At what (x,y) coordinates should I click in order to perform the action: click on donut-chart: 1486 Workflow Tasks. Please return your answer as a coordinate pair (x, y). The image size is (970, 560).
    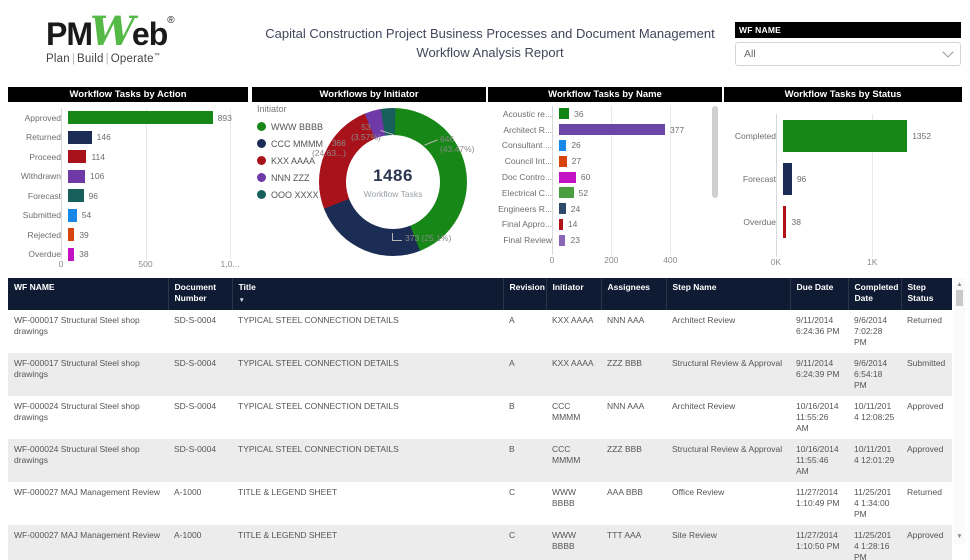
    Looking at the image, I should click on (393, 182).